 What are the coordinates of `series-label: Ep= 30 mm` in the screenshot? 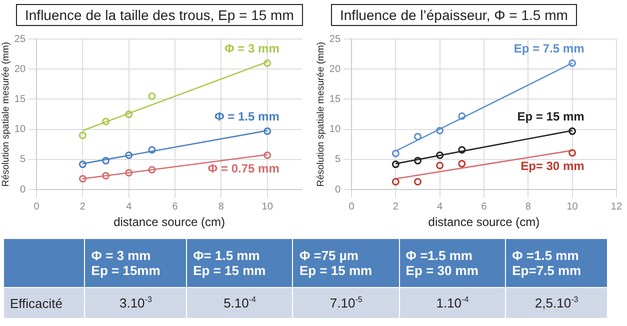 It's located at (552, 166).